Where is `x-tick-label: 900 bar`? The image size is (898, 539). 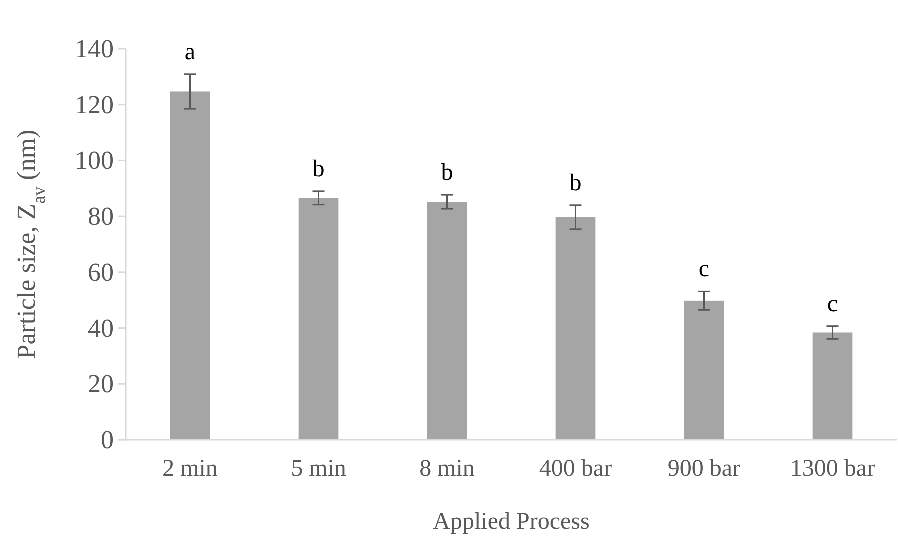
x-tick-label: 900 bar is located at coordinates (704, 469).